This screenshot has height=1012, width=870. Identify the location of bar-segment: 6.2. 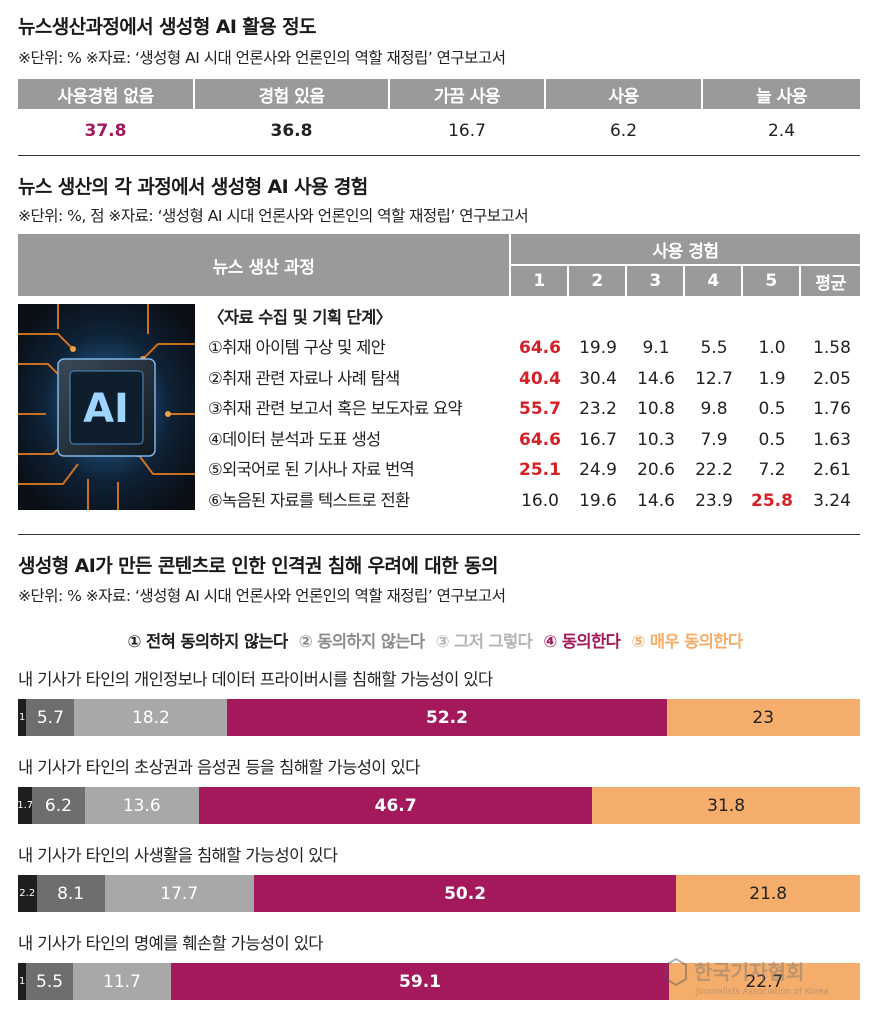
(58, 805).